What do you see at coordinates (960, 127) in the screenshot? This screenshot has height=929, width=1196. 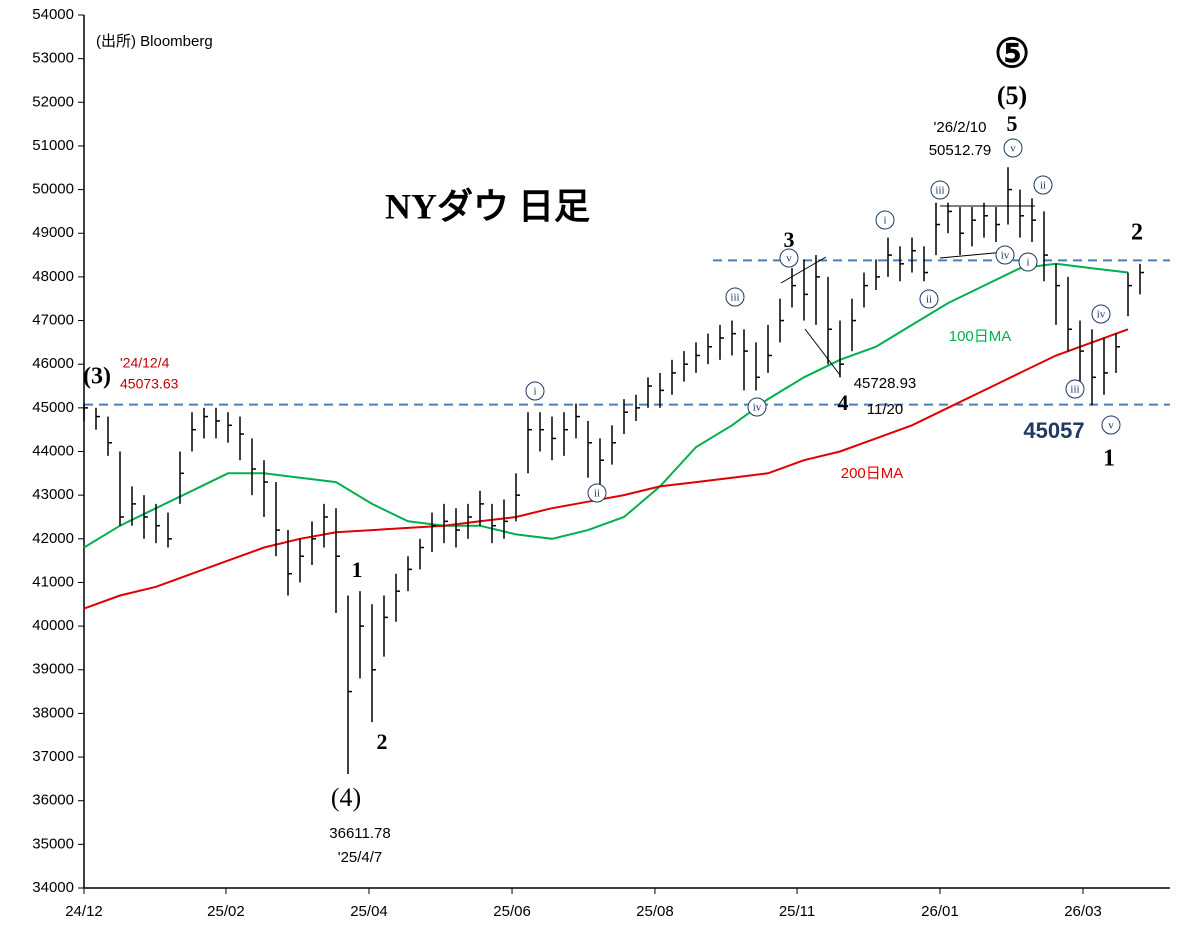 I see `annotation: '26/2/10` at bounding box center [960, 127].